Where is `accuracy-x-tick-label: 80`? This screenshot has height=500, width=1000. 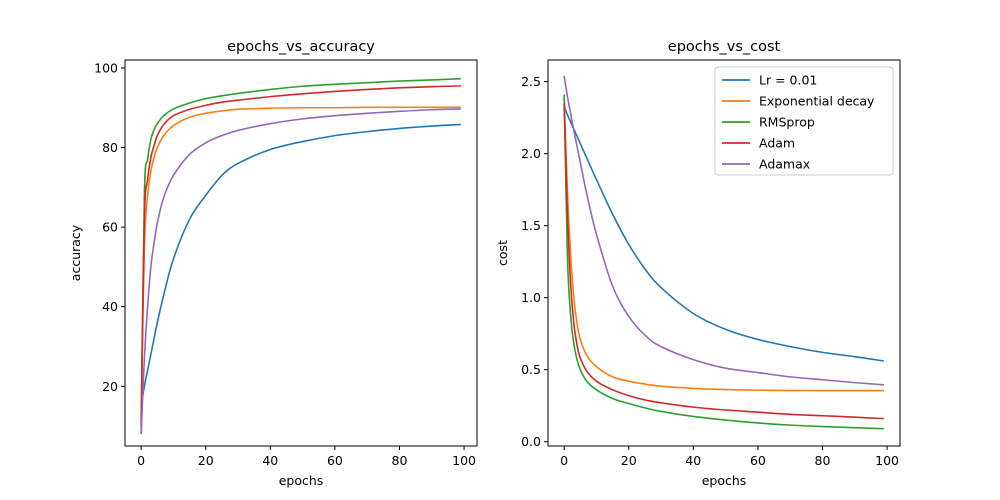 accuracy-x-tick-label: 80 is located at coordinates (400, 460).